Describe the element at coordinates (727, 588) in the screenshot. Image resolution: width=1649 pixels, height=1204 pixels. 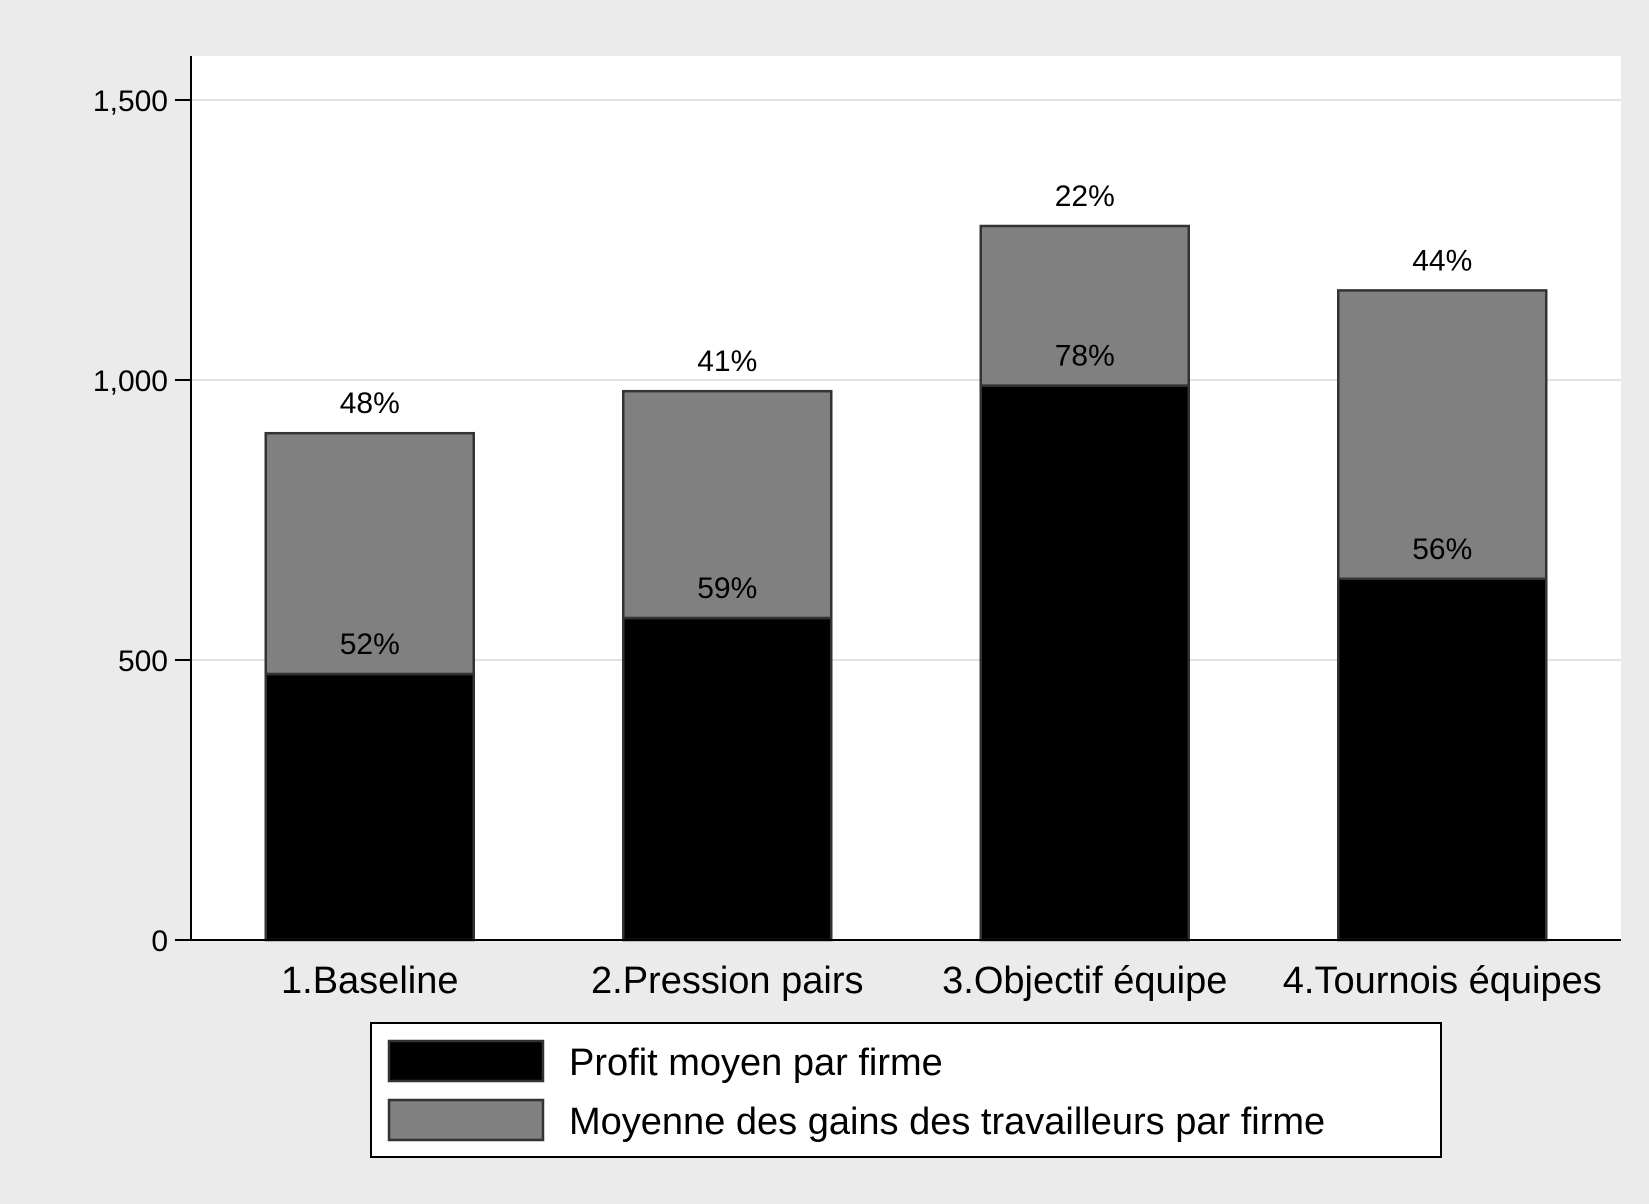
I see `data-label: 59%` at that location.